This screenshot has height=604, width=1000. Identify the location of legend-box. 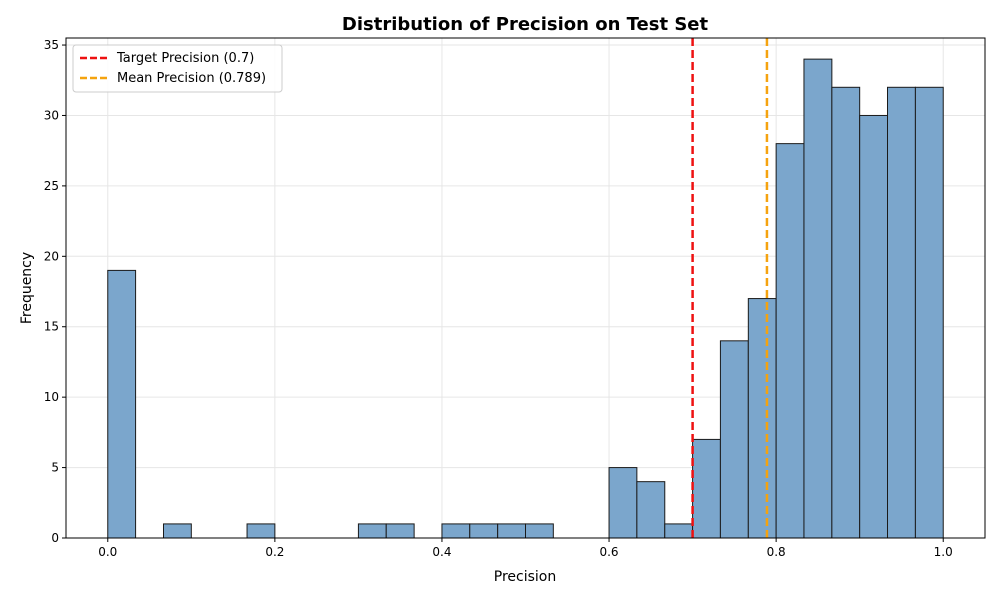
(177, 68).